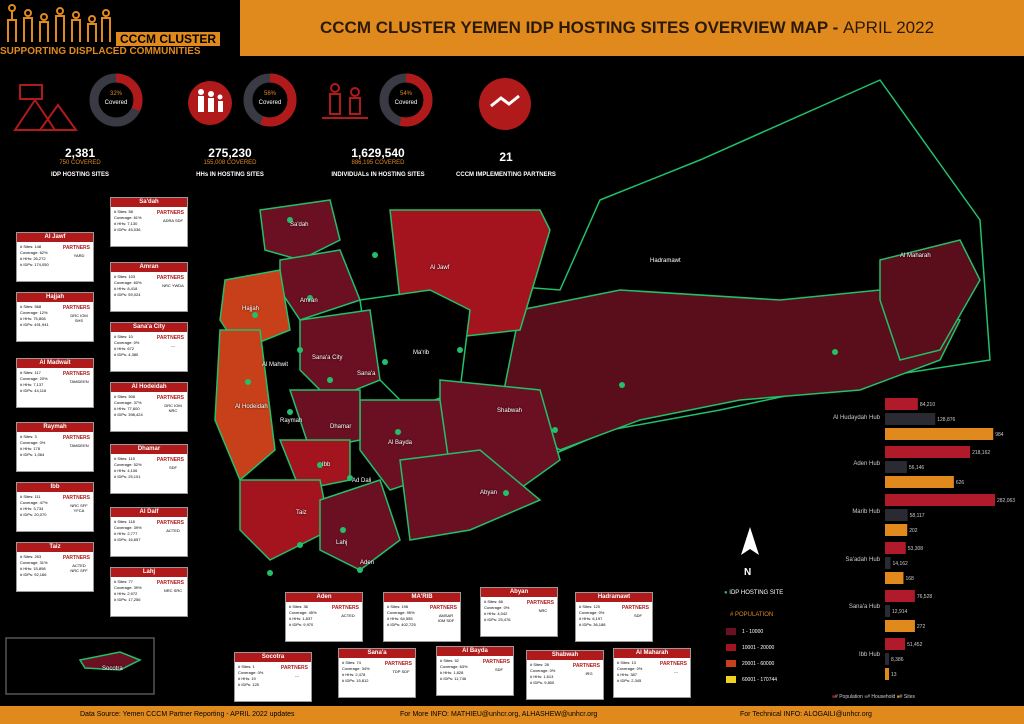  Describe the element at coordinates (917, 516) in the screenshot. I see `bar-value-label: 58,117` at that location.